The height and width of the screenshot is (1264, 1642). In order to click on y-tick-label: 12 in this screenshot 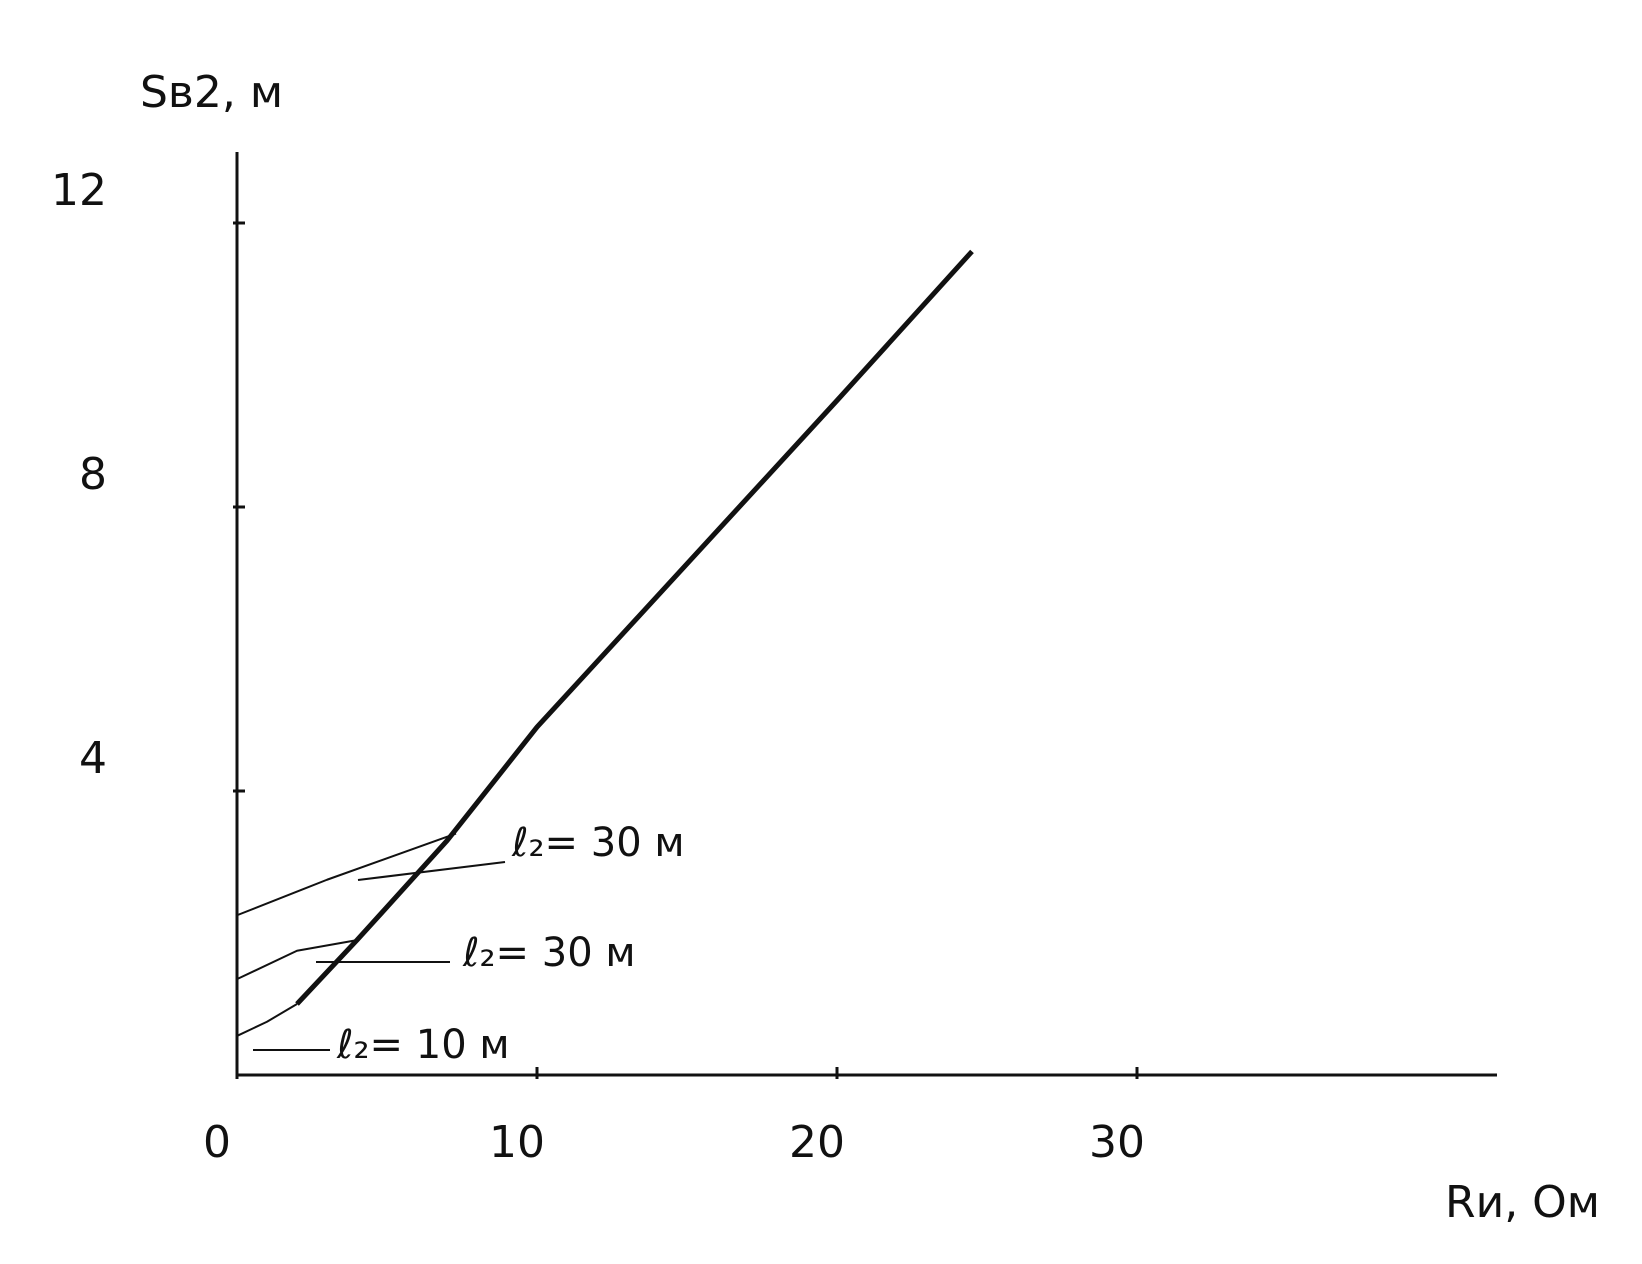, I will do `click(79, 190)`.